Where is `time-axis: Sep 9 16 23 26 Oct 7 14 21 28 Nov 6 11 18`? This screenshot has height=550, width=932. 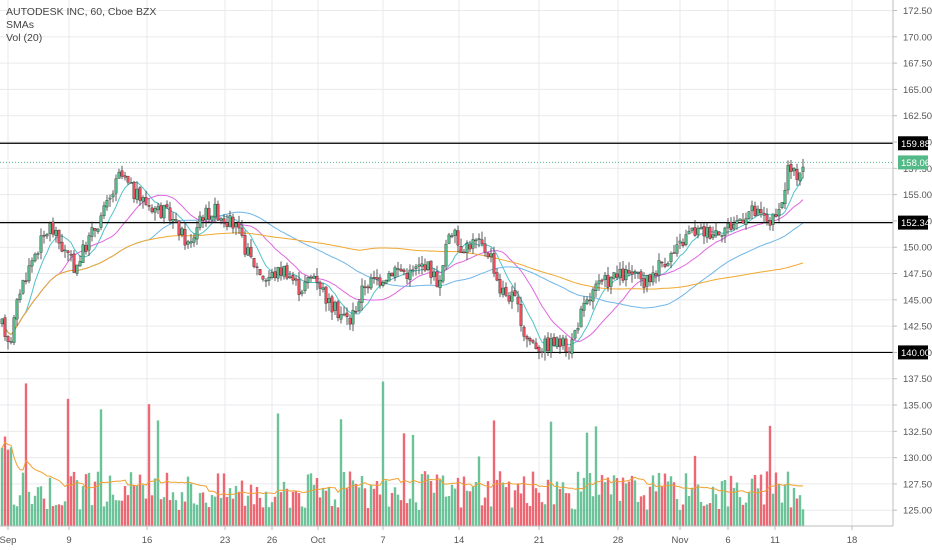
time-axis: Sep 9 16 23 26 Oct 7 14 21 28 Nov 6 11 18 is located at coordinates (446, 537).